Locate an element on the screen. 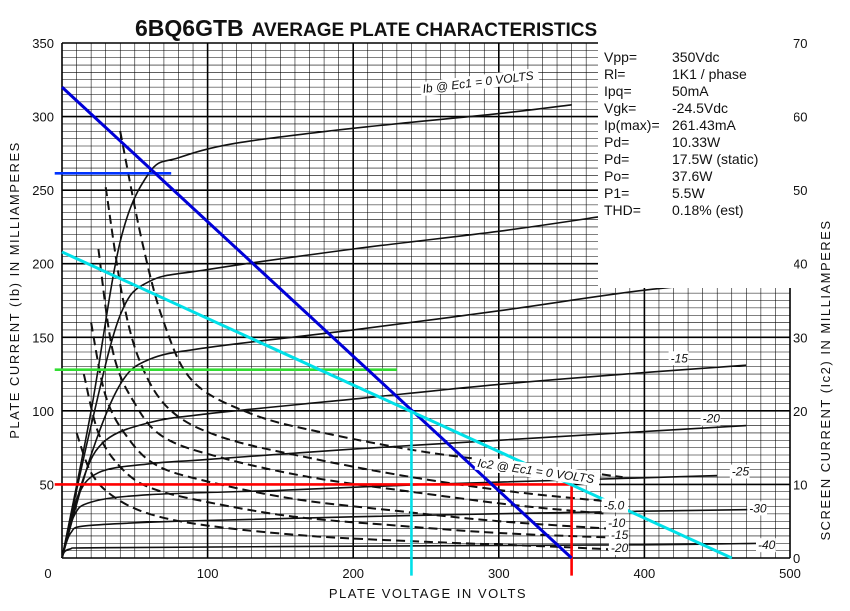  spec-value: -24.5Vdc is located at coordinates (700, 108).